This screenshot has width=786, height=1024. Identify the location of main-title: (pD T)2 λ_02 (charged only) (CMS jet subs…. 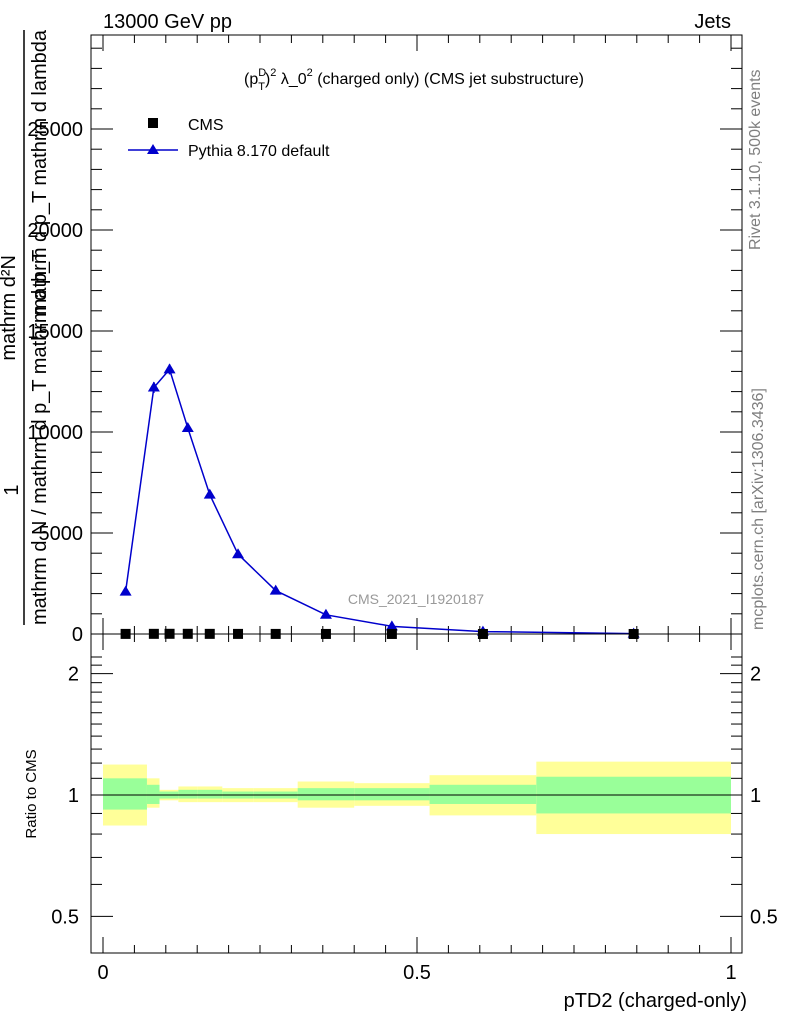
(414, 80).